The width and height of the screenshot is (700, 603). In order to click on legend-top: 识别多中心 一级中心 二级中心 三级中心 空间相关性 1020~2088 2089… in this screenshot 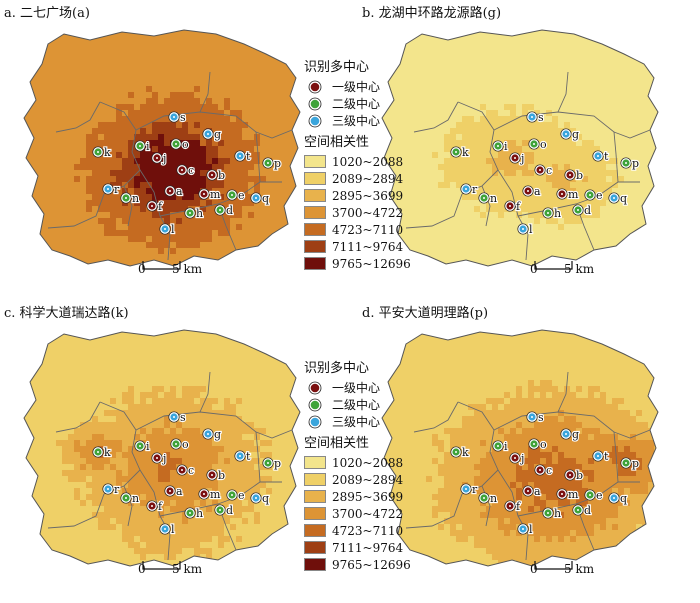, I will do `click(357, 163)`.